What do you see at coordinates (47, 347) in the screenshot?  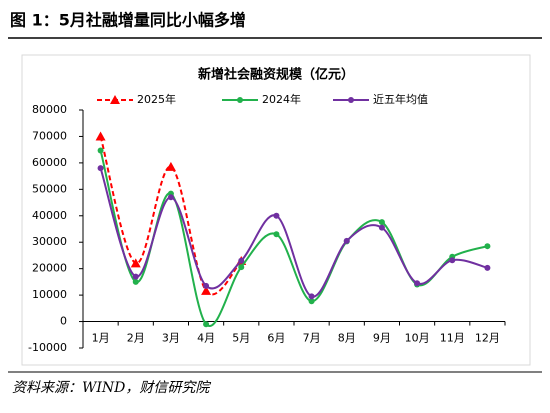 I see `y-tick-label: -10000` at bounding box center [47, 347].